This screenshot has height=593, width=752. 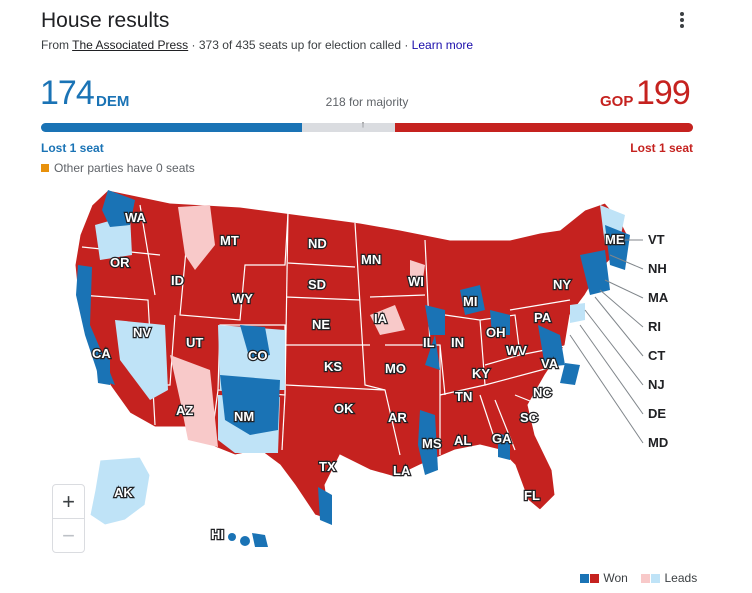 I want to click on majority-marker-icon, so click(x=363, y=125).